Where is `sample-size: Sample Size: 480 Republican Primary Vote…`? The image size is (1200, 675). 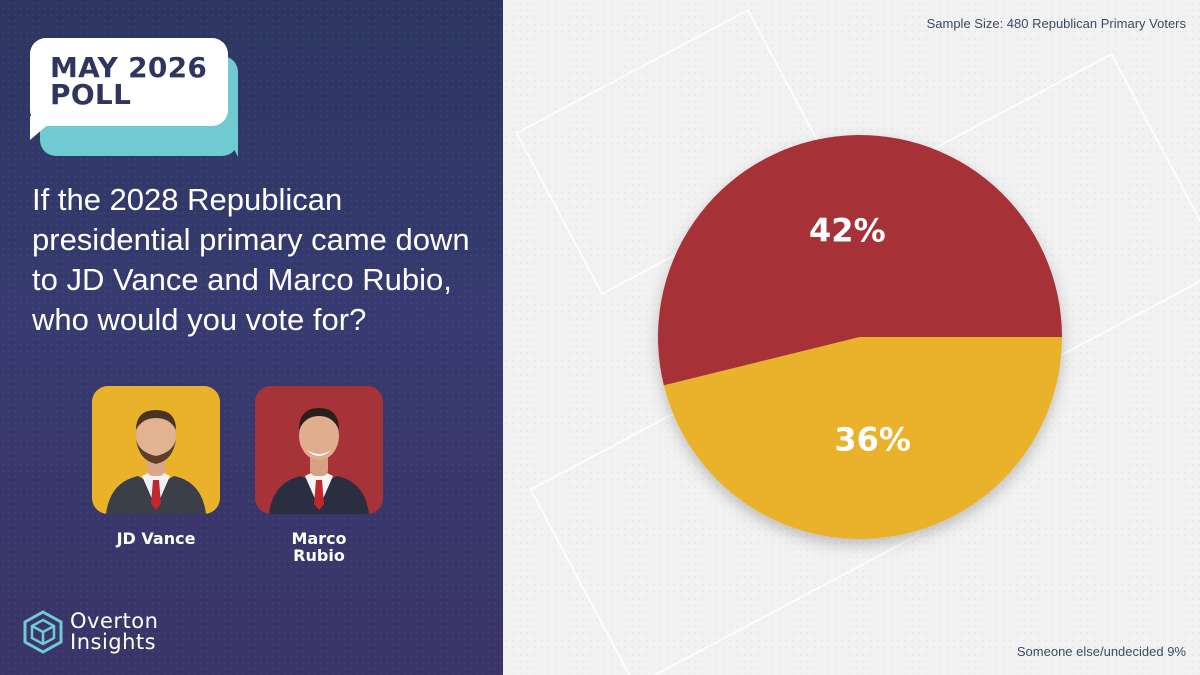
sample-size: Sample Size: 480 Republican Primary Vote… is located at coordinates (1056, 23).